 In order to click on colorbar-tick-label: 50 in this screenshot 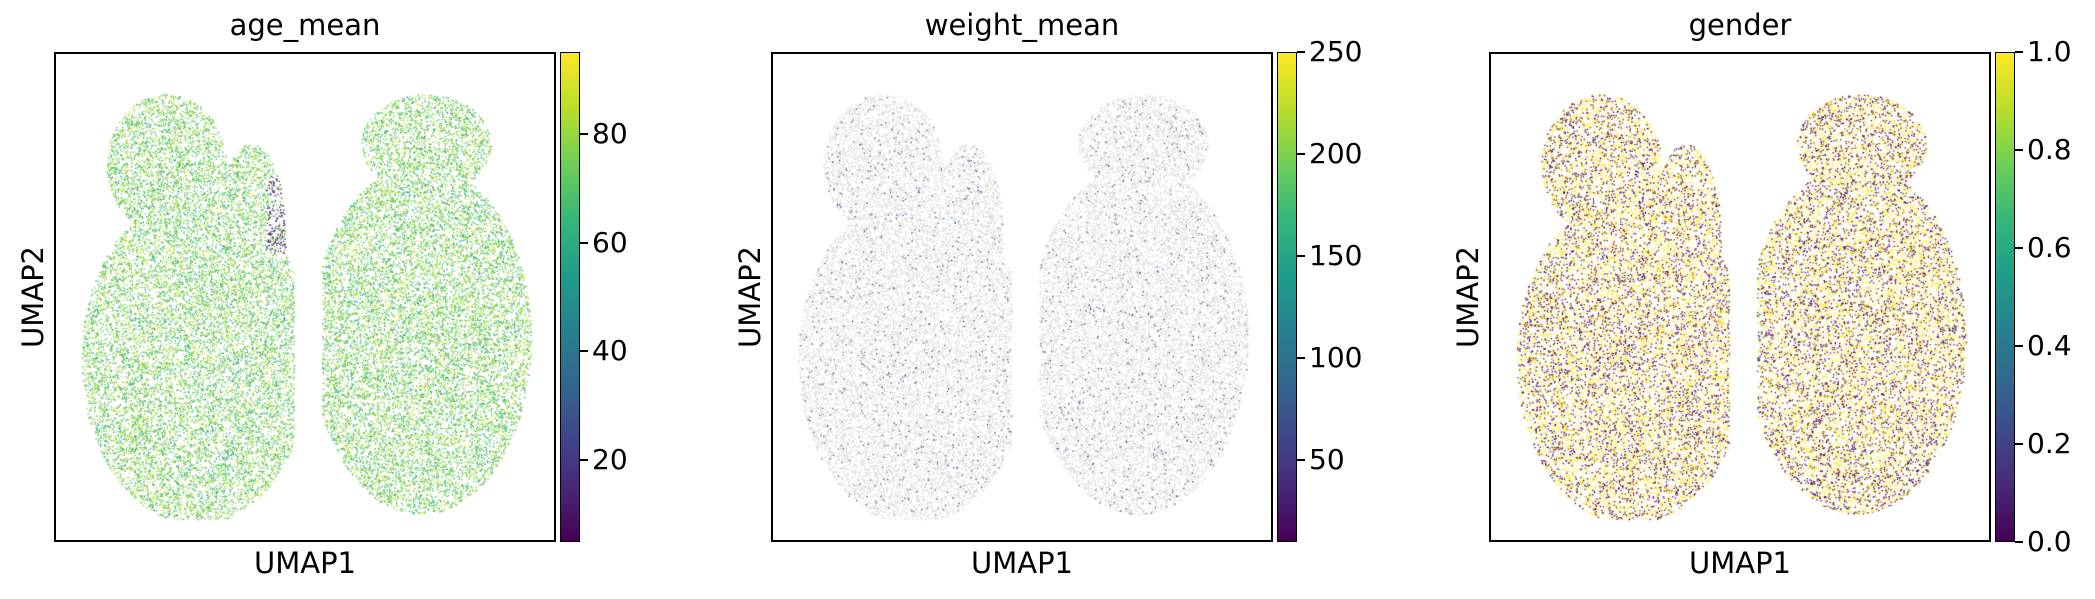, I will do `click(1327, 460)`.